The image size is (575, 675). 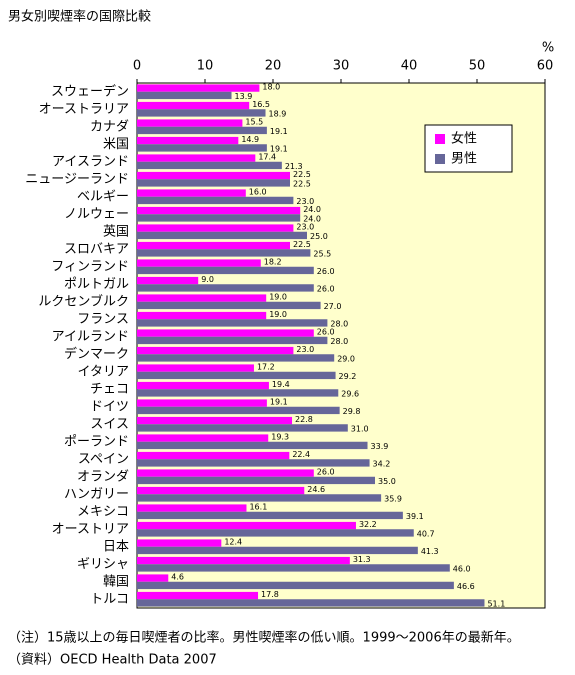 What do you see at coordinates (96, 441) in the screenshot?
I see `y-tick-label: ポーランド` at bounding box center [96, 441].